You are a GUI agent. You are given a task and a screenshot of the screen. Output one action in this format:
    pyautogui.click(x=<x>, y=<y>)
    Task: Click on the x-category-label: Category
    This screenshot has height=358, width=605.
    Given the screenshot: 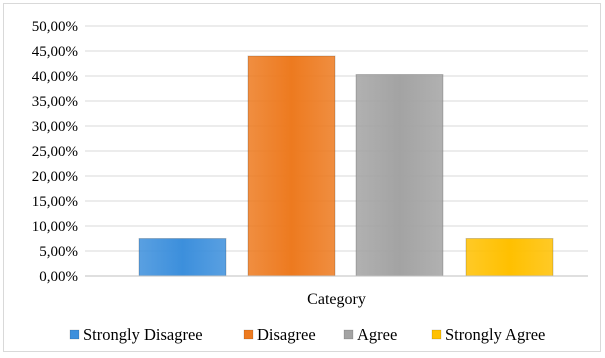 What is the action you would take?
    pyautogui.click(x=336, y=299)
    